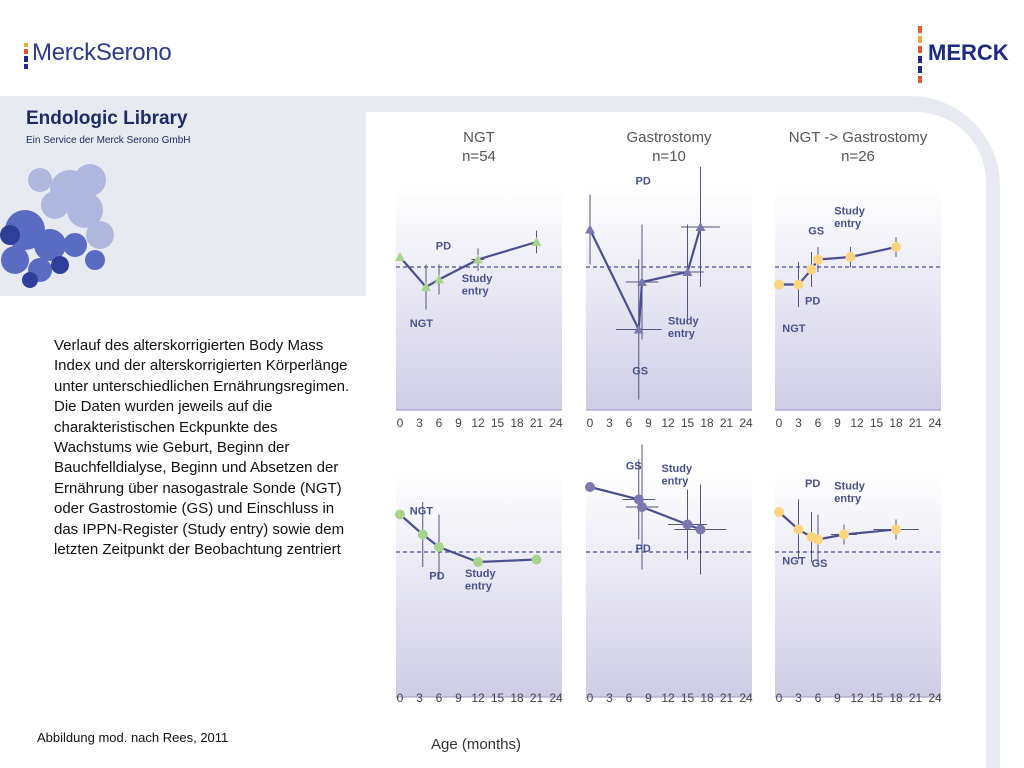  What do you see at coordinates (858, 137) in the screenshot?
I see `column-title: NGT -> Gastrostomy` at bounding box center [858, 137].